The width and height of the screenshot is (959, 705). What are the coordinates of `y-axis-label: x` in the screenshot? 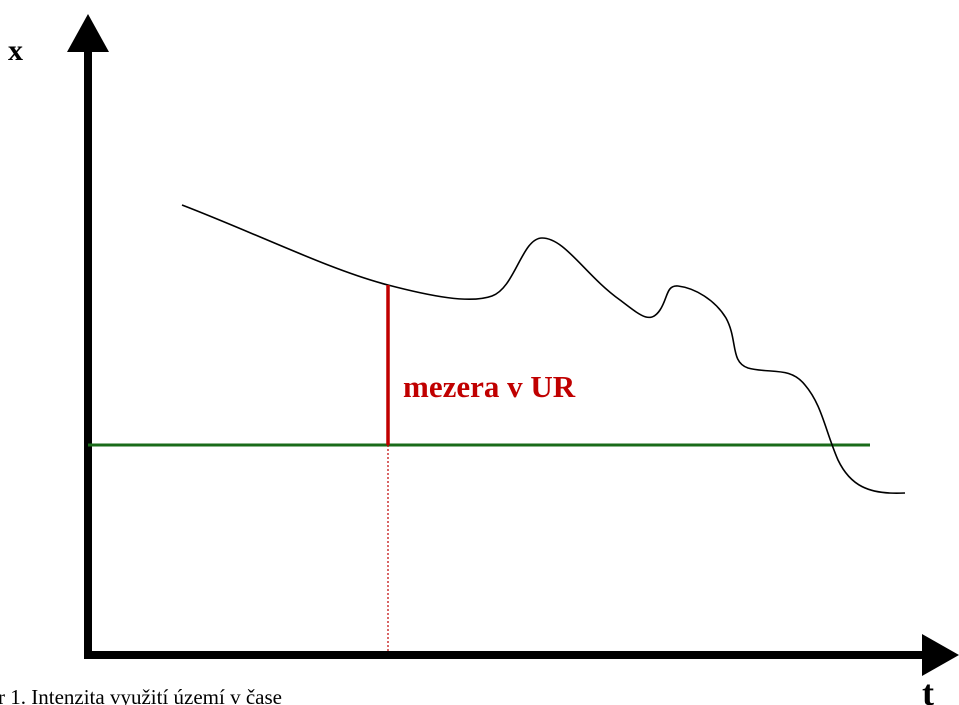 It's located at (15, 50).